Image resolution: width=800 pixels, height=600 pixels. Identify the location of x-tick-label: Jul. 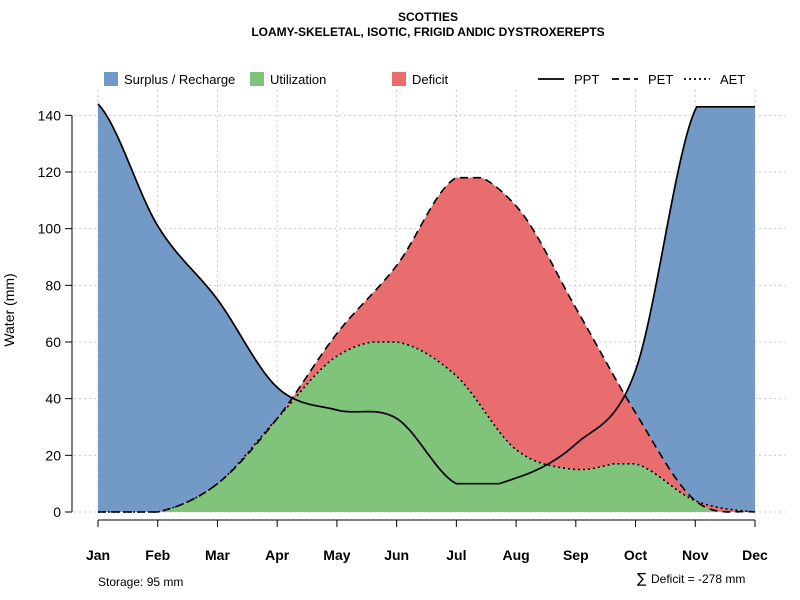
(456, 555).